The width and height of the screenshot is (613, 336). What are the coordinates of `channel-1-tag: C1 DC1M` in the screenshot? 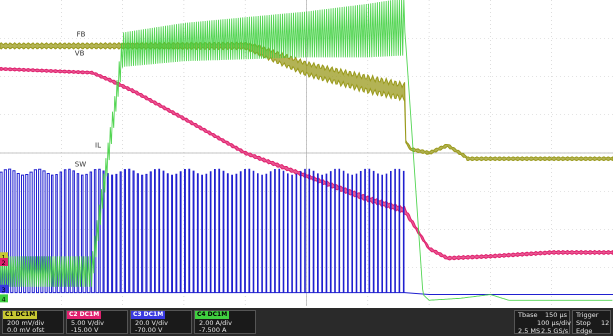 It's located at (20, 315).